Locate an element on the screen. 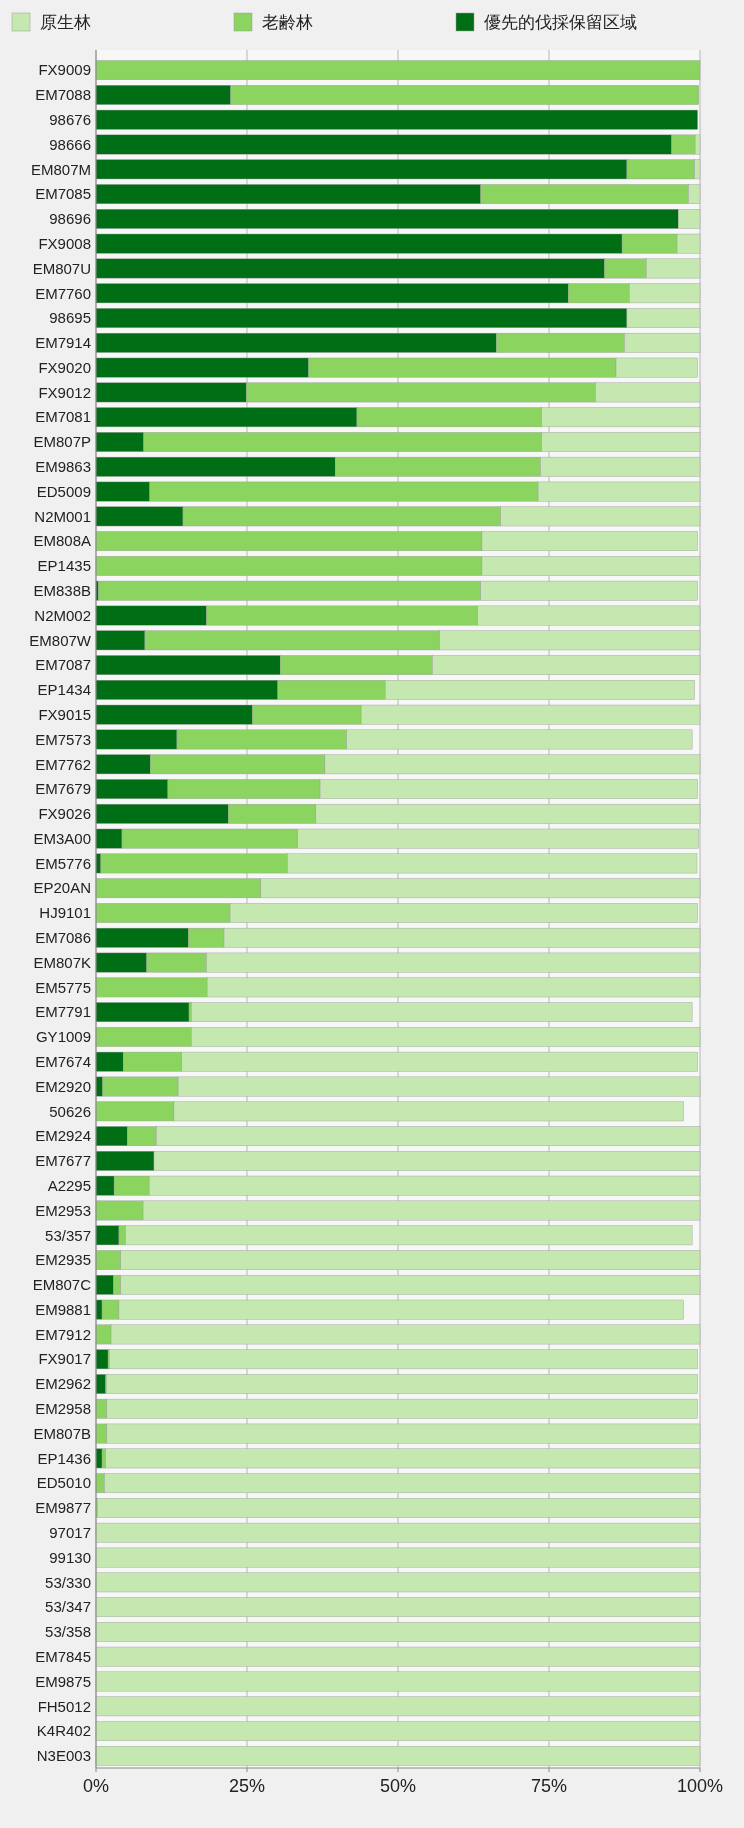  y-tick-label: EM7914 is located at coordinates (63, 343).